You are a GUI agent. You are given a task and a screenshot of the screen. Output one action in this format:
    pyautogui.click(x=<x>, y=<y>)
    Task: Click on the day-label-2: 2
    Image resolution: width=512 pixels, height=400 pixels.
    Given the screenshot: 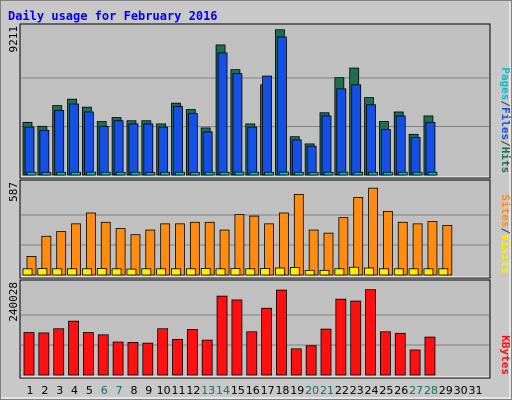 What is the action you would take?
    pyautogui.click(x=44, y=390)
    